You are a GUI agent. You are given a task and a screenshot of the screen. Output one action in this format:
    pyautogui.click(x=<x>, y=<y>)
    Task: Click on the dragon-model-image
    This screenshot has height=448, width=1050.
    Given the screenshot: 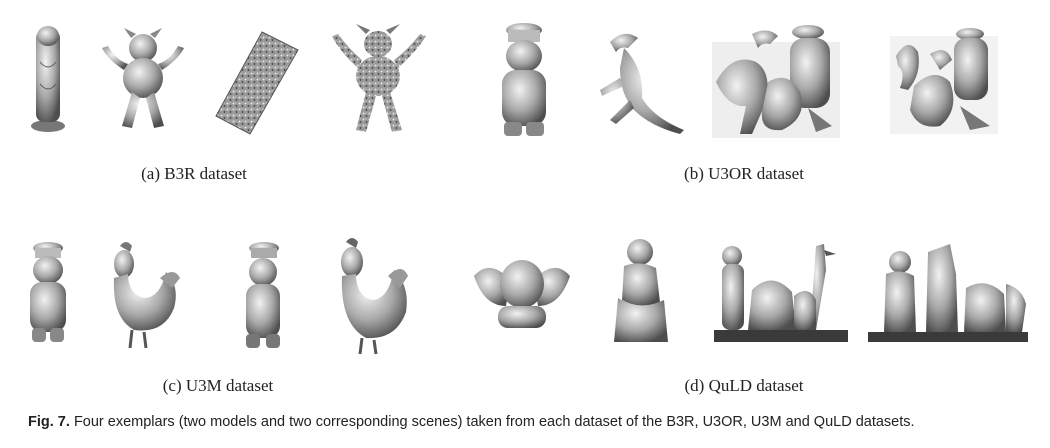 What is the action you would take?
    pyautogui.click(x=143, y=79)
    